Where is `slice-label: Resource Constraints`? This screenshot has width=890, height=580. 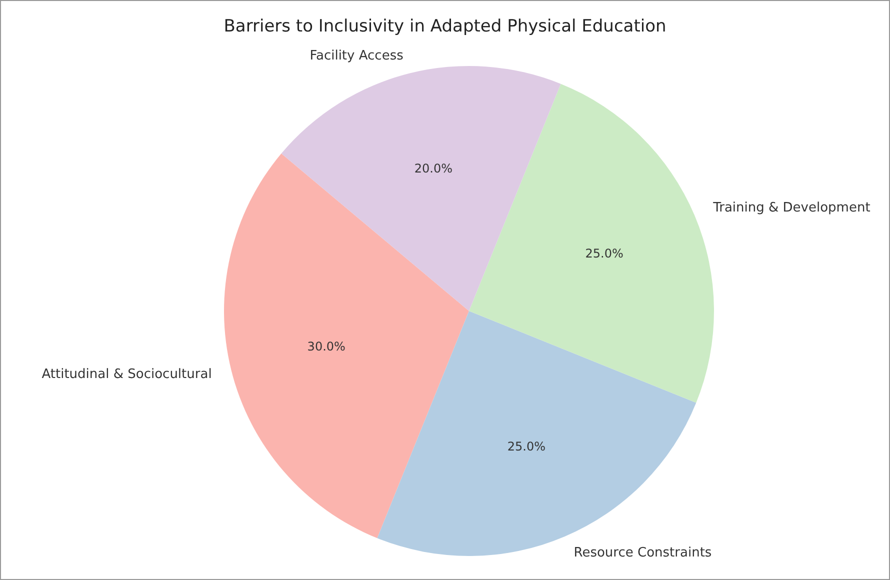
slice-label: Resource Constraints is located at coordinates (643, 553).